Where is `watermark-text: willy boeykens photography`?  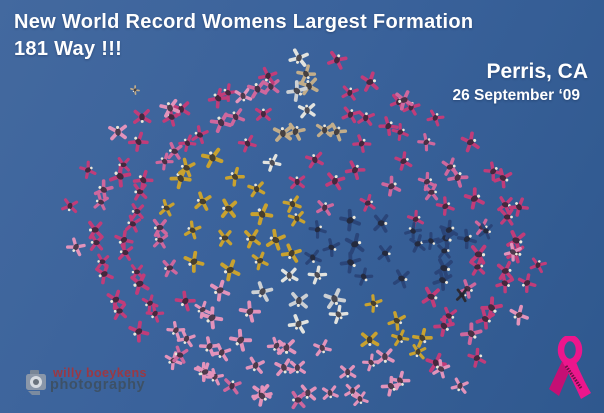 watermark-text: willy boeykens photography is located at coordinates (98, 379).